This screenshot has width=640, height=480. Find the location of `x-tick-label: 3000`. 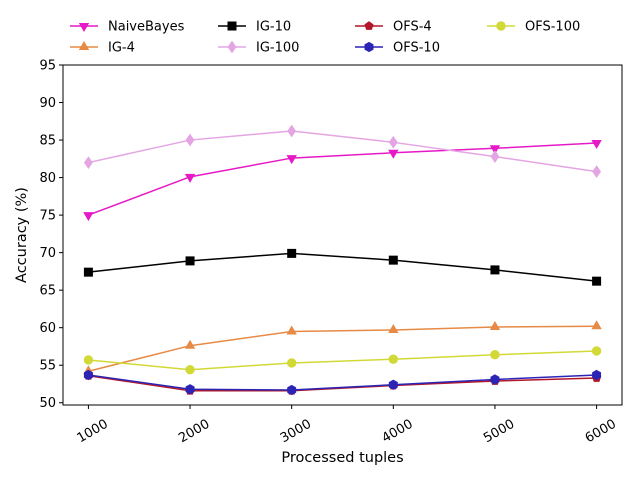

x-tick-label: 3000 is located at coordinates (296, 432).